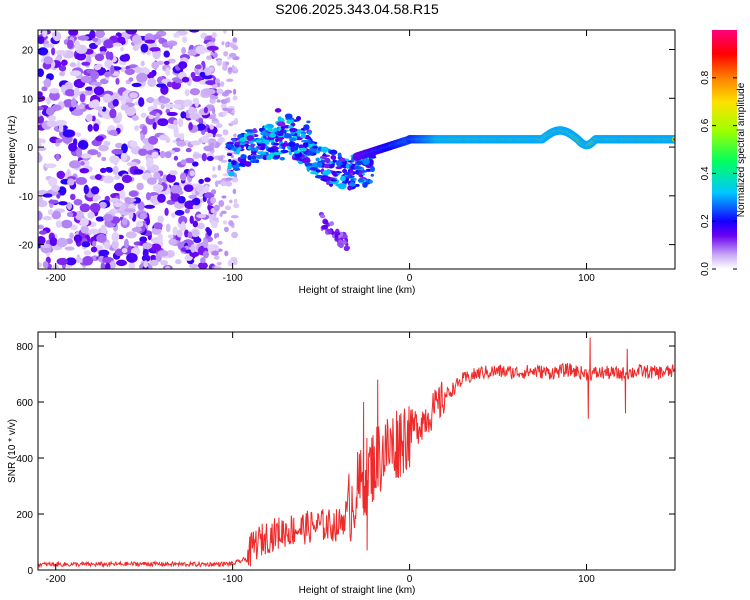  Describe the element at coordinates (28, 99) in the screenshot. I see `y-tick-label: 10` at that location.